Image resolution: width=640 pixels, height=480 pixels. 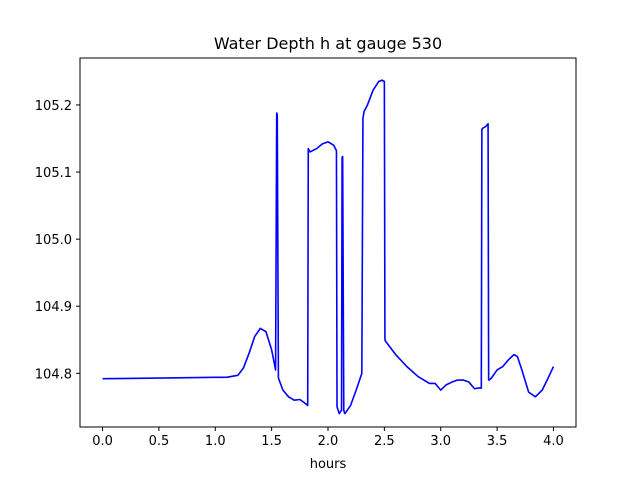 What do you see at coordinates (53, 106) in the screenshot?
I see `y-tick-label: 105.2` at bounding box center [53, 106].